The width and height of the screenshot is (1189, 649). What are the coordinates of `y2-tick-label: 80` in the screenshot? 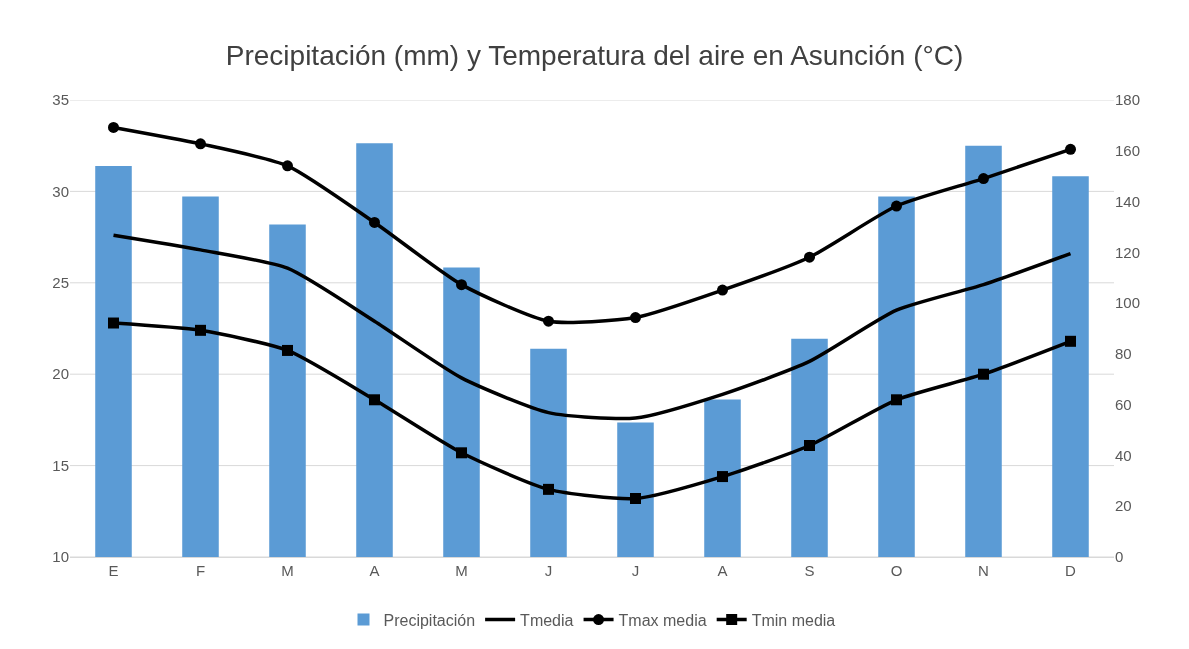 It's located at (1123, 354).